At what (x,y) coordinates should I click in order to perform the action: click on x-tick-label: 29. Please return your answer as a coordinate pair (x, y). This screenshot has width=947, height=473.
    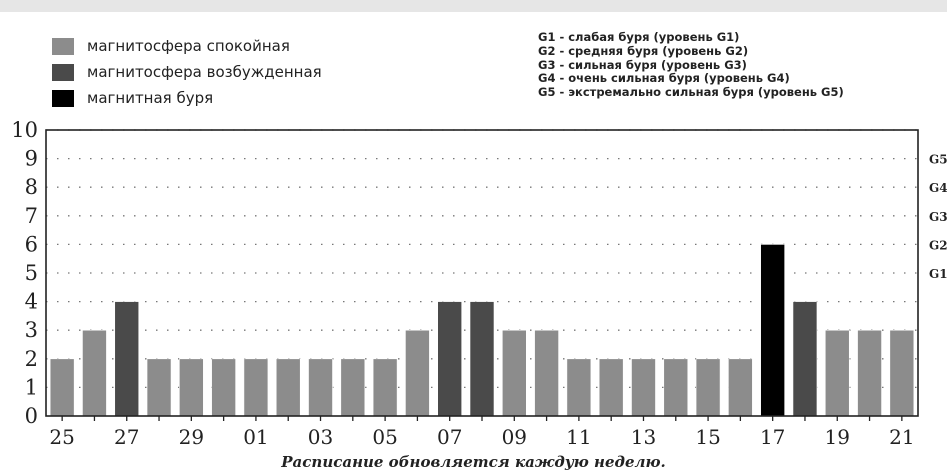
    Looking at the image, I should click on (191, 437).